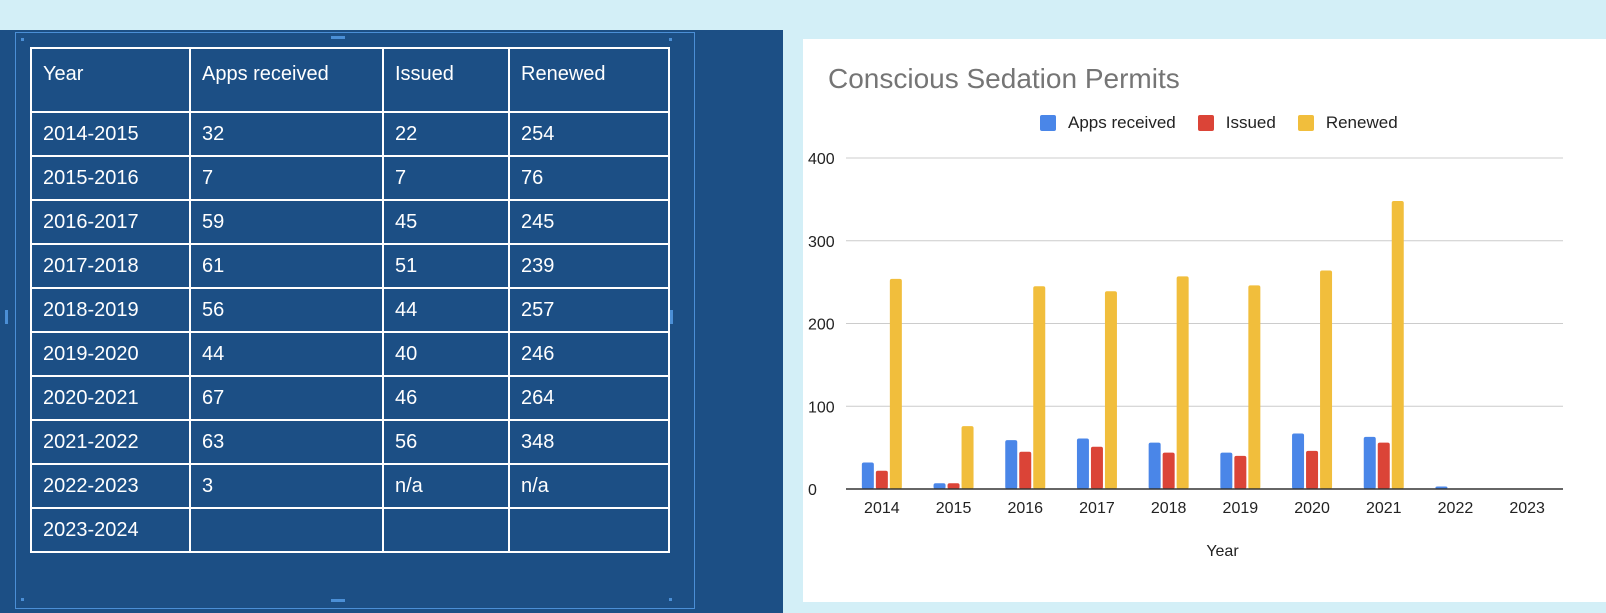 The width and height of the screenshot is (1606, 613). What do you see at coordinates (286, 134) in the screenshot?
I see `table-cell: 32` at bounding box center [286, 134].